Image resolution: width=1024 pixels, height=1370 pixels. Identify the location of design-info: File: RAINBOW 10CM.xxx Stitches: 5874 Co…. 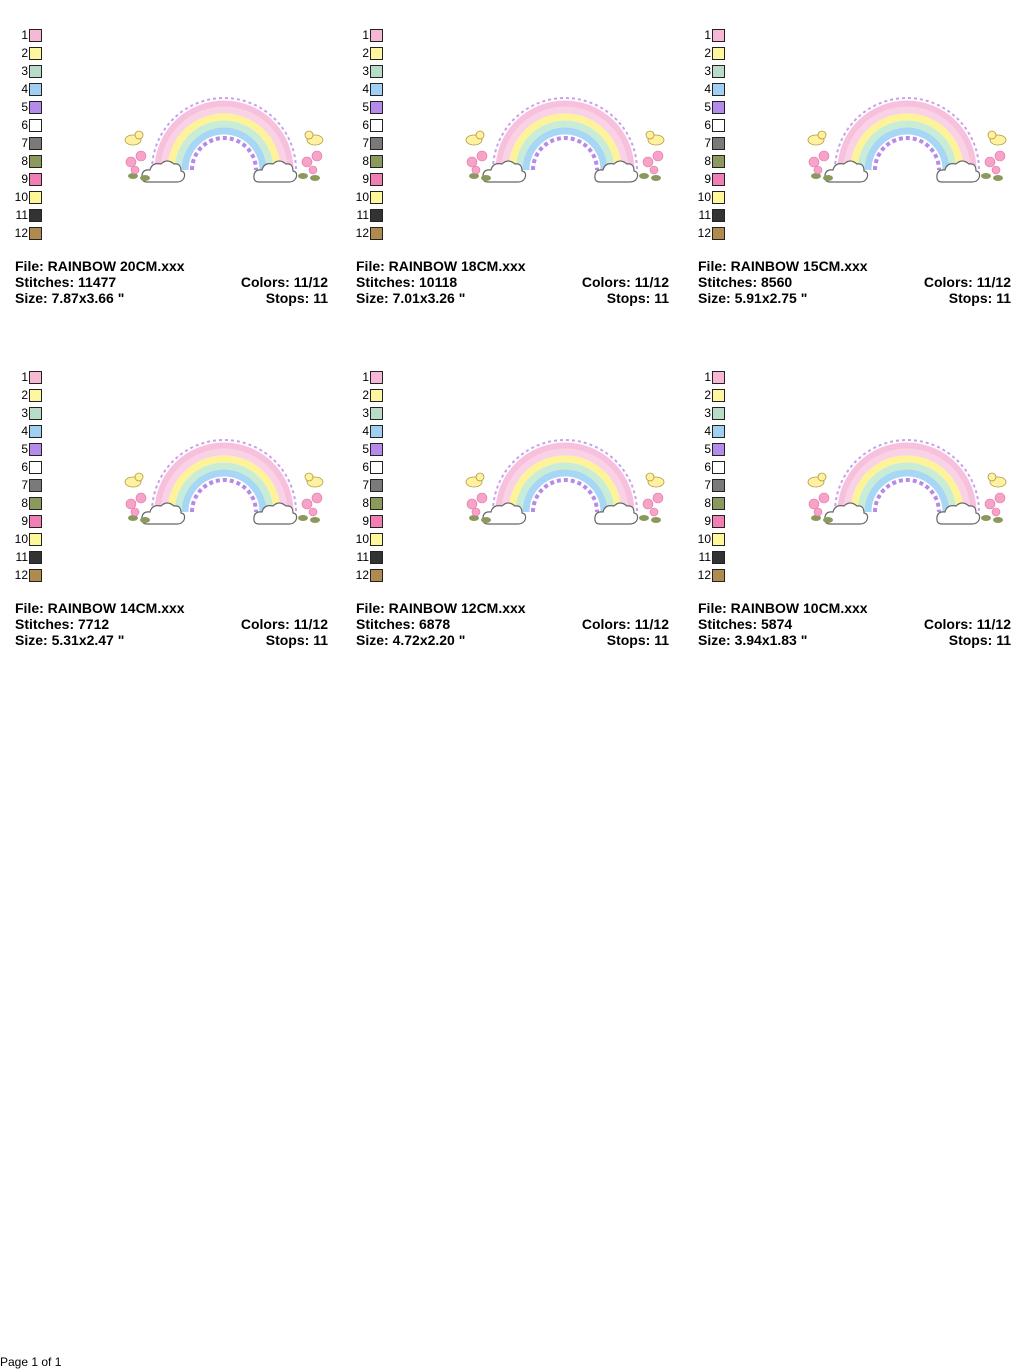
(854, 624).